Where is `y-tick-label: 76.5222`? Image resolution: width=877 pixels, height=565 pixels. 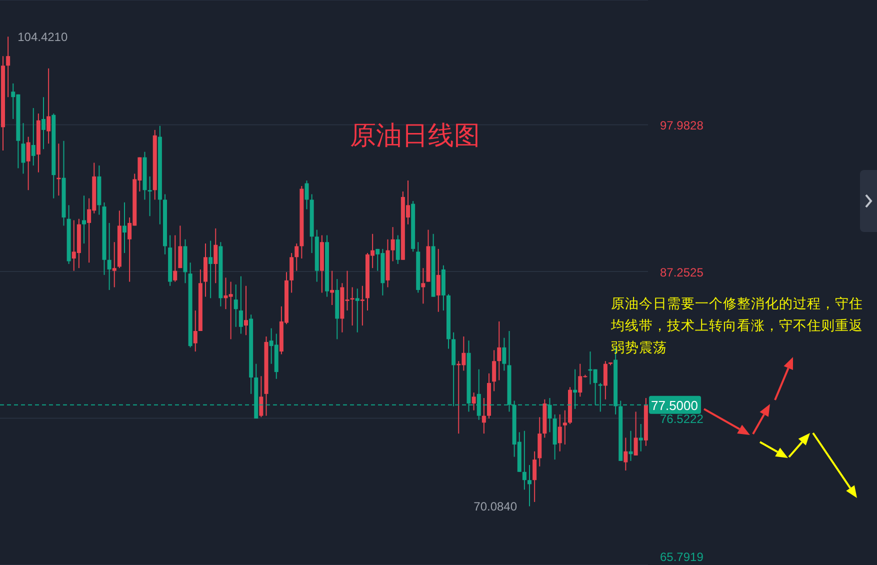 y-tick-label: 76.5222 is located at coordinates (682, 419).